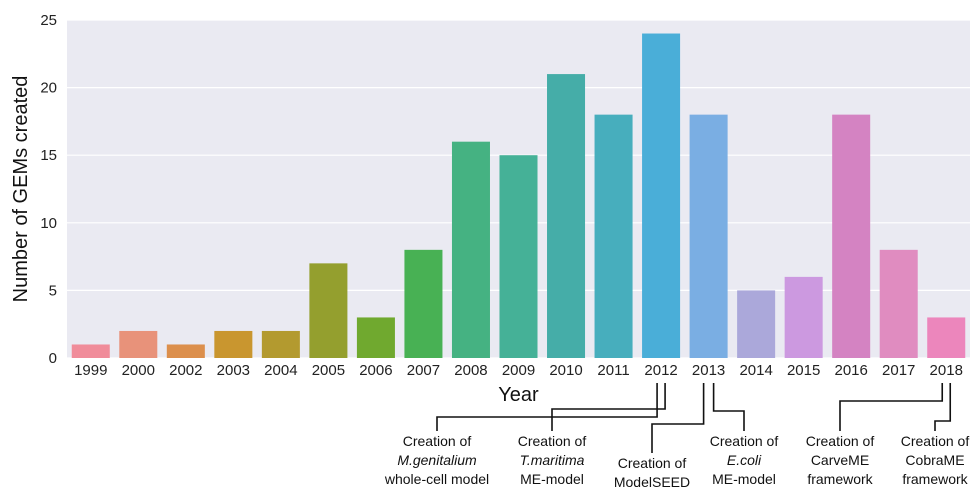  What do you see at coordinates (518, 256) in the screenshot?
I see `bar-2009` at bounding box center [518, 256].